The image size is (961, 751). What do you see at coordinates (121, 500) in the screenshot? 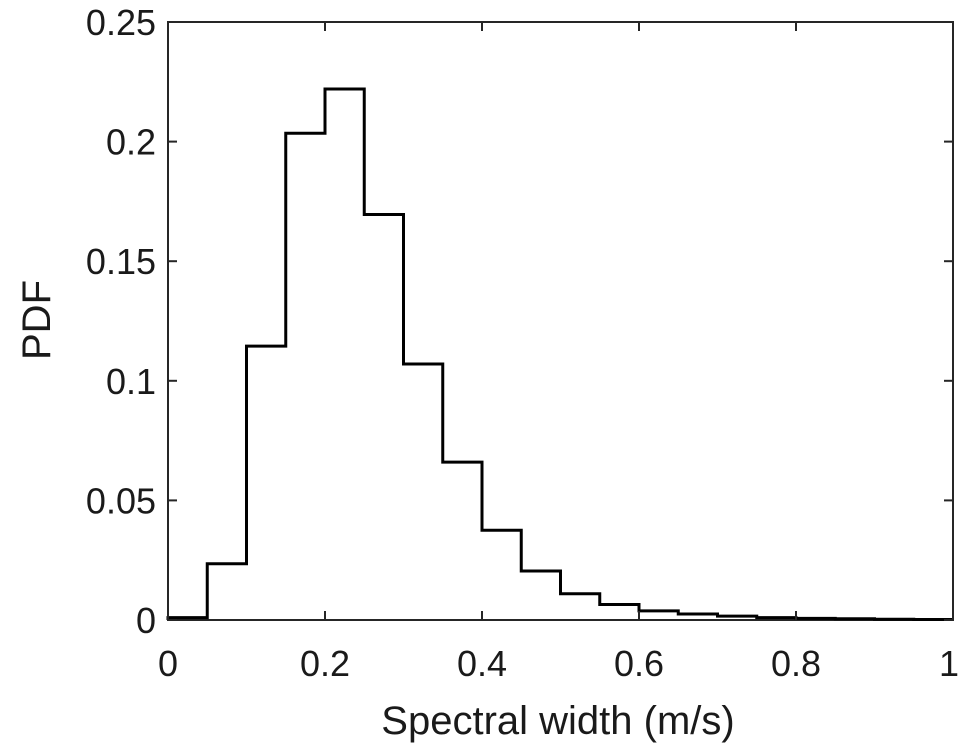
I see `y-tick-label: 0.05` at bounding box center [121, 500].